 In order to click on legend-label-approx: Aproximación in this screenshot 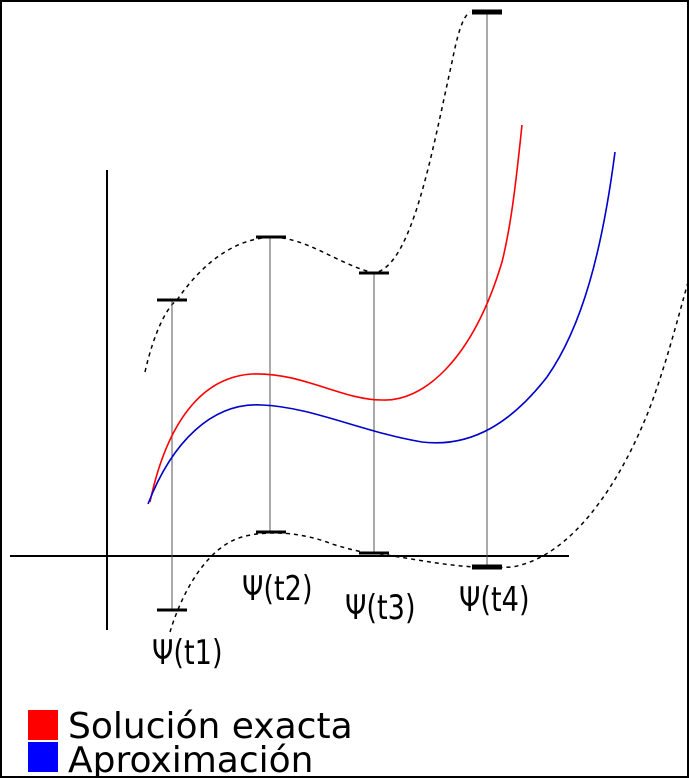, I will do `click(190, 759)`.